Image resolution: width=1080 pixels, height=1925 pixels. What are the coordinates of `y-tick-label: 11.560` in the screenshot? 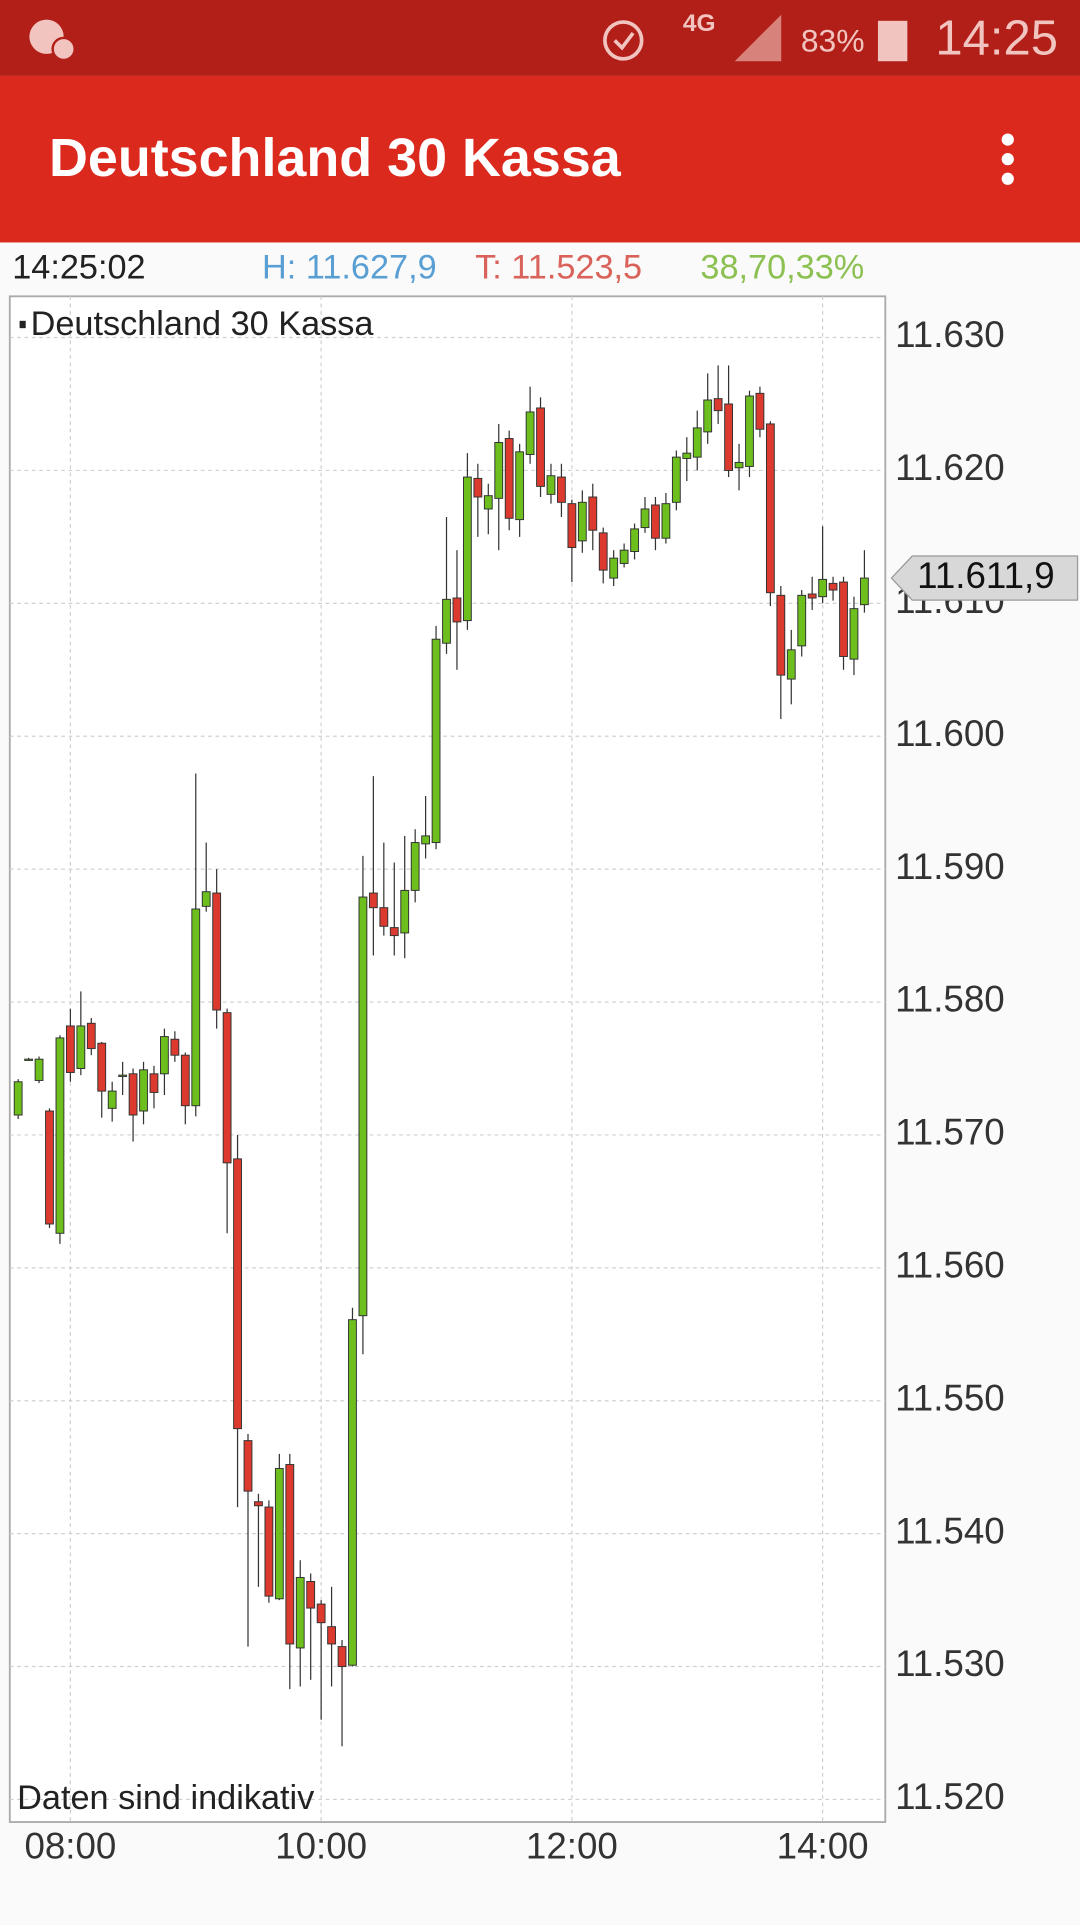 It's located at (950, 1265).